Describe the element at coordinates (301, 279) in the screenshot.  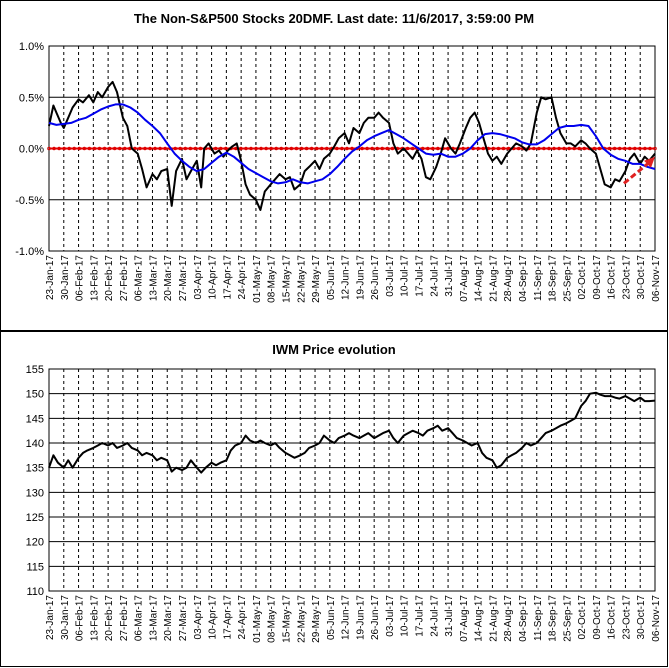
I see `top-x-tick-label: 22-May-17` at that location.